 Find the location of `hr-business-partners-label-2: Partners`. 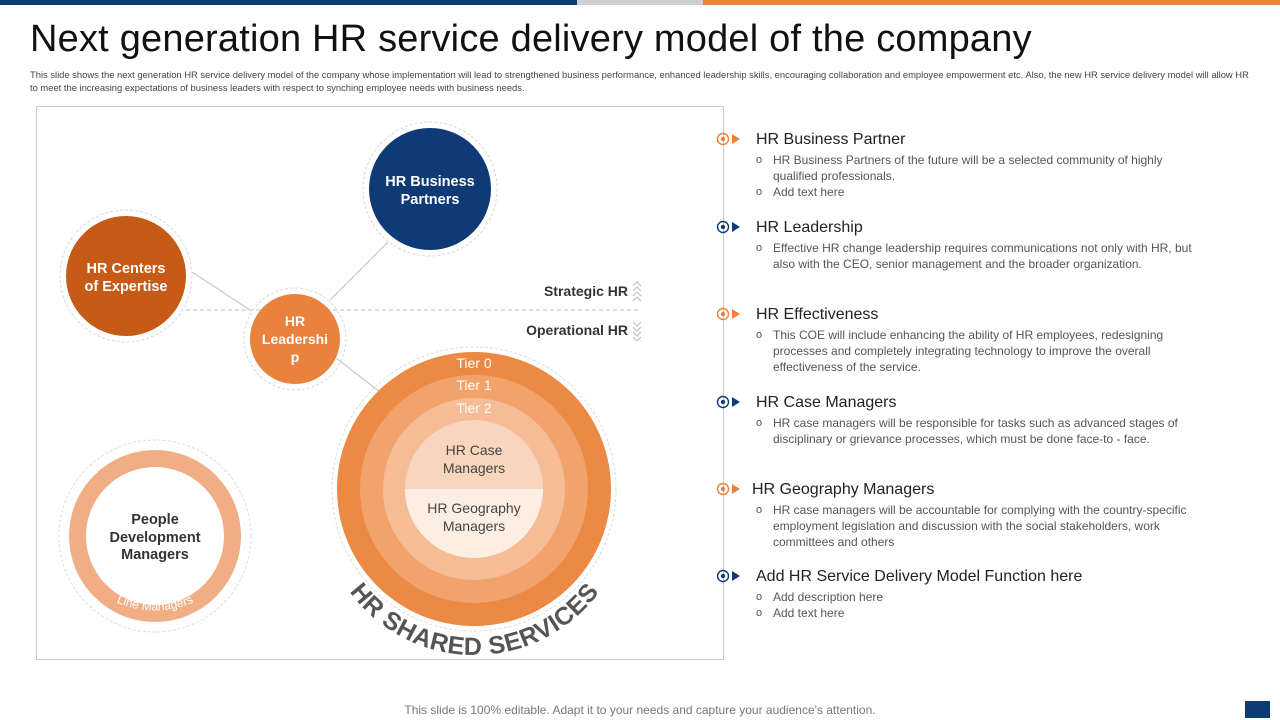

hr-business-partners-label-2: Partners is located at coordinates (430, 200).